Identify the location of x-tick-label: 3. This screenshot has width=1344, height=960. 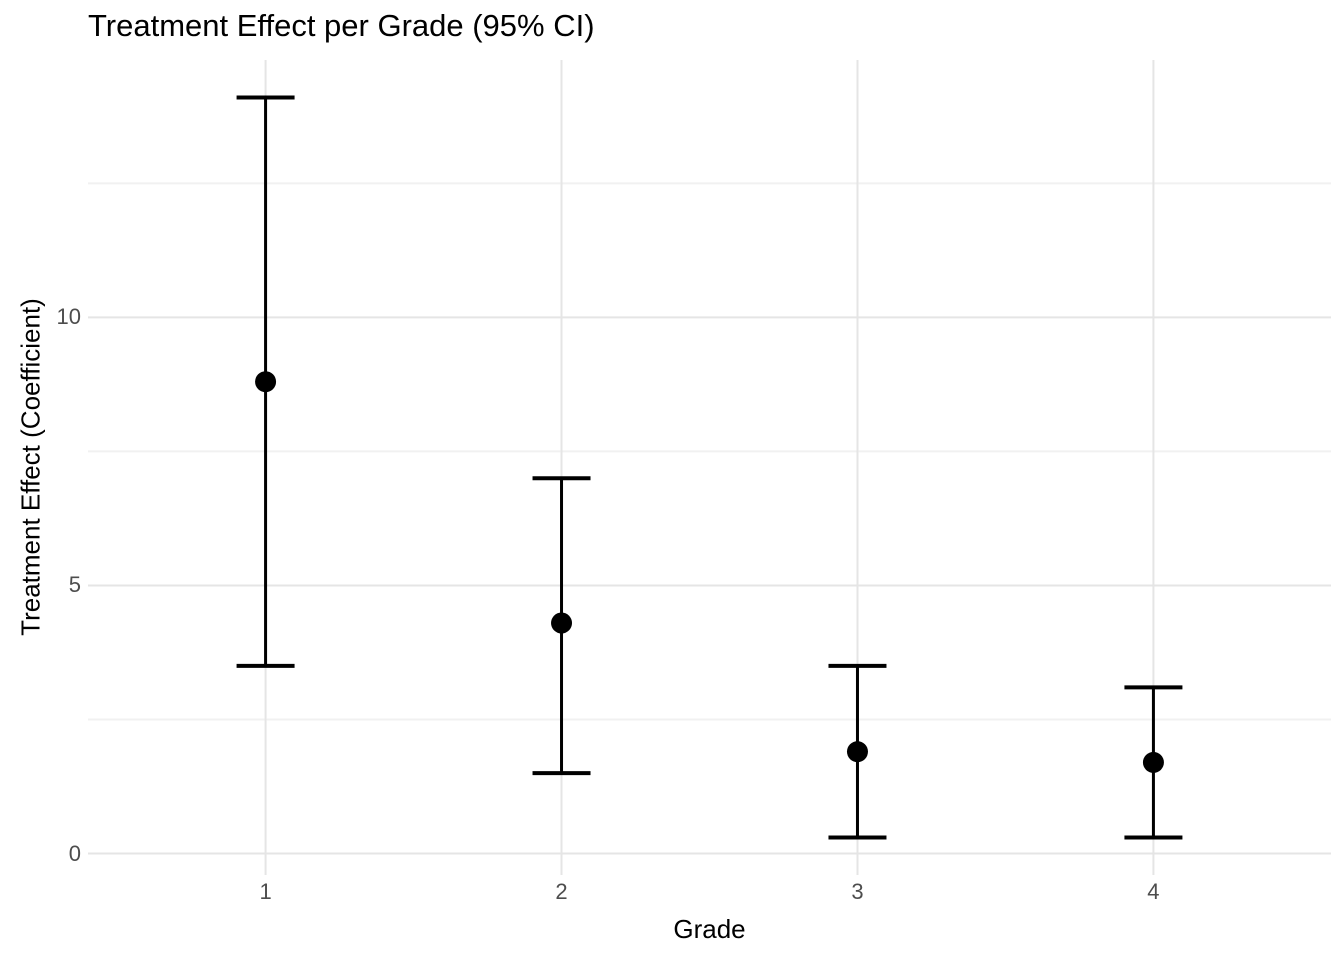
(857, 891).